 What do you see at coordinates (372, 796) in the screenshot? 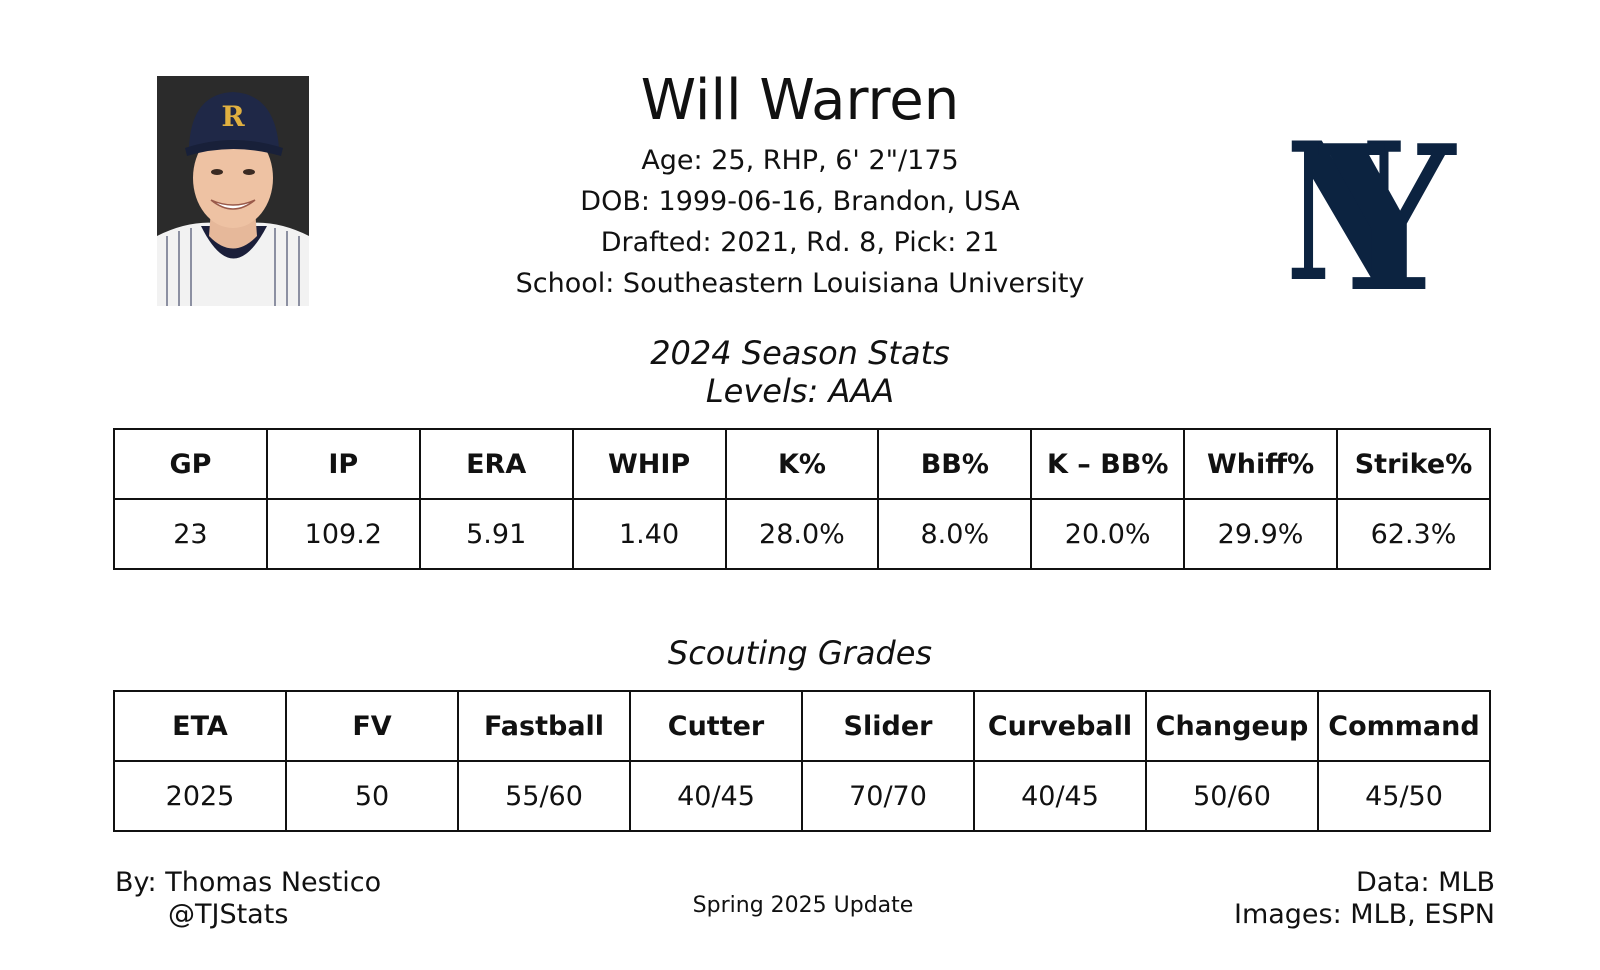
I see `grade-value-fv: 50` at bounding box center [372, 796].